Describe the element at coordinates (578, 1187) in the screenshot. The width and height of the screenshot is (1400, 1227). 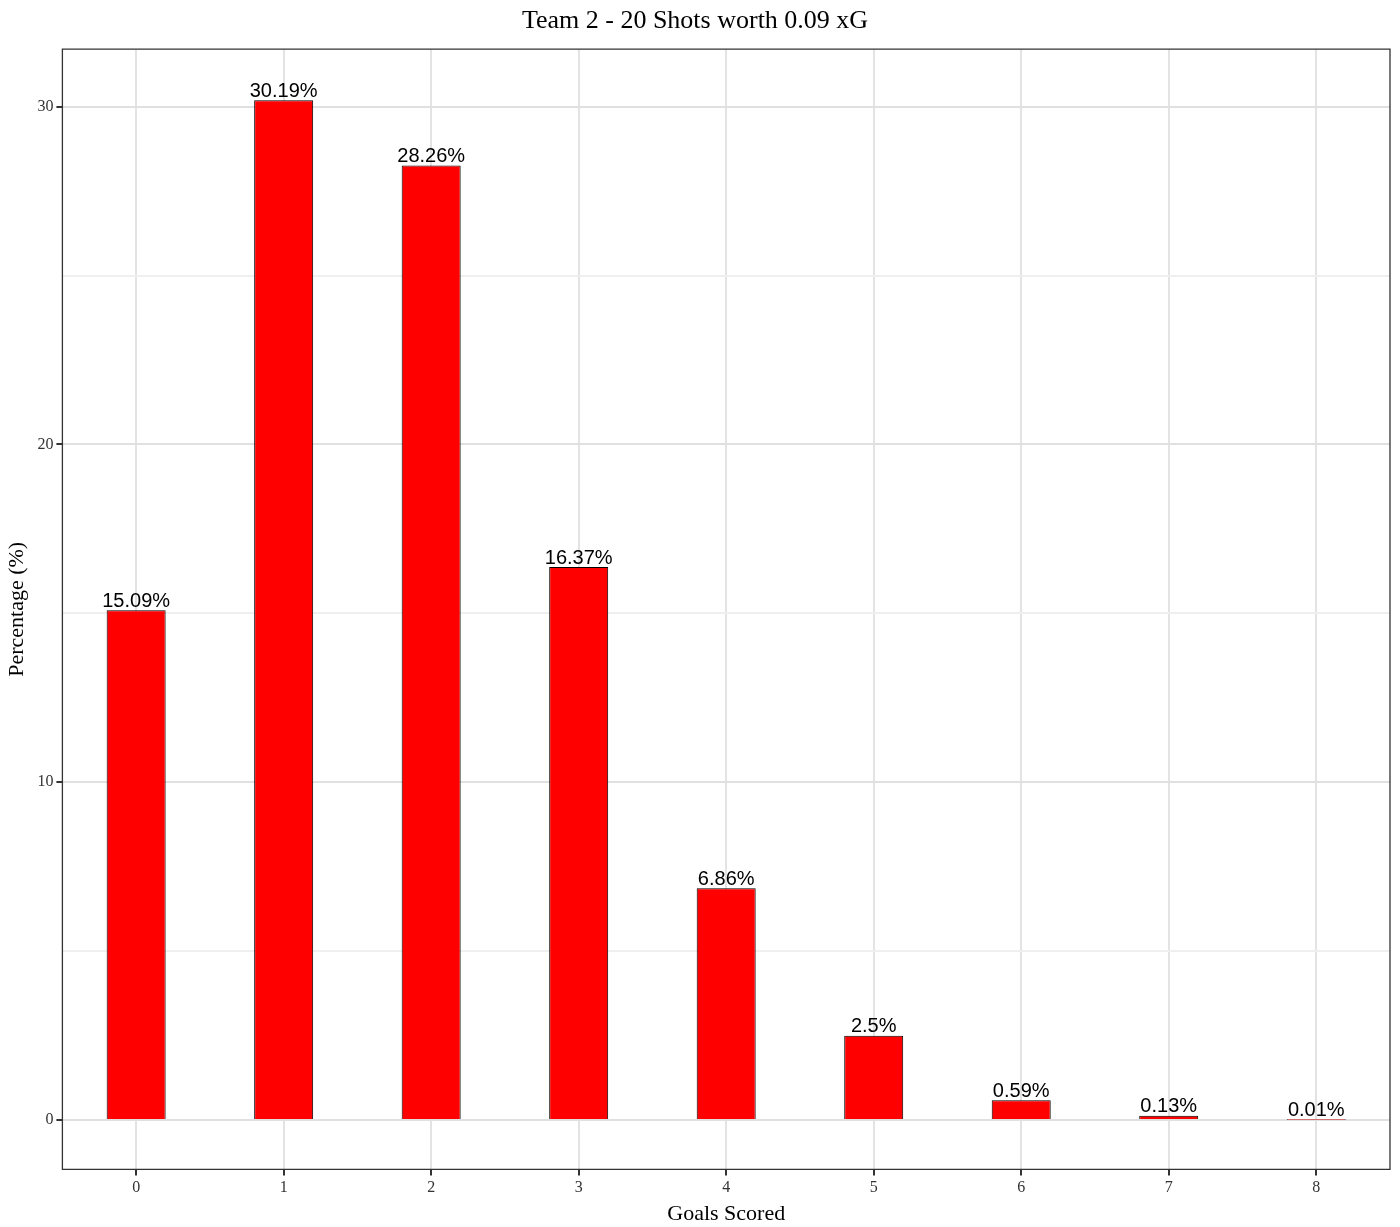
I see `x-tick-label: 3` at that location.